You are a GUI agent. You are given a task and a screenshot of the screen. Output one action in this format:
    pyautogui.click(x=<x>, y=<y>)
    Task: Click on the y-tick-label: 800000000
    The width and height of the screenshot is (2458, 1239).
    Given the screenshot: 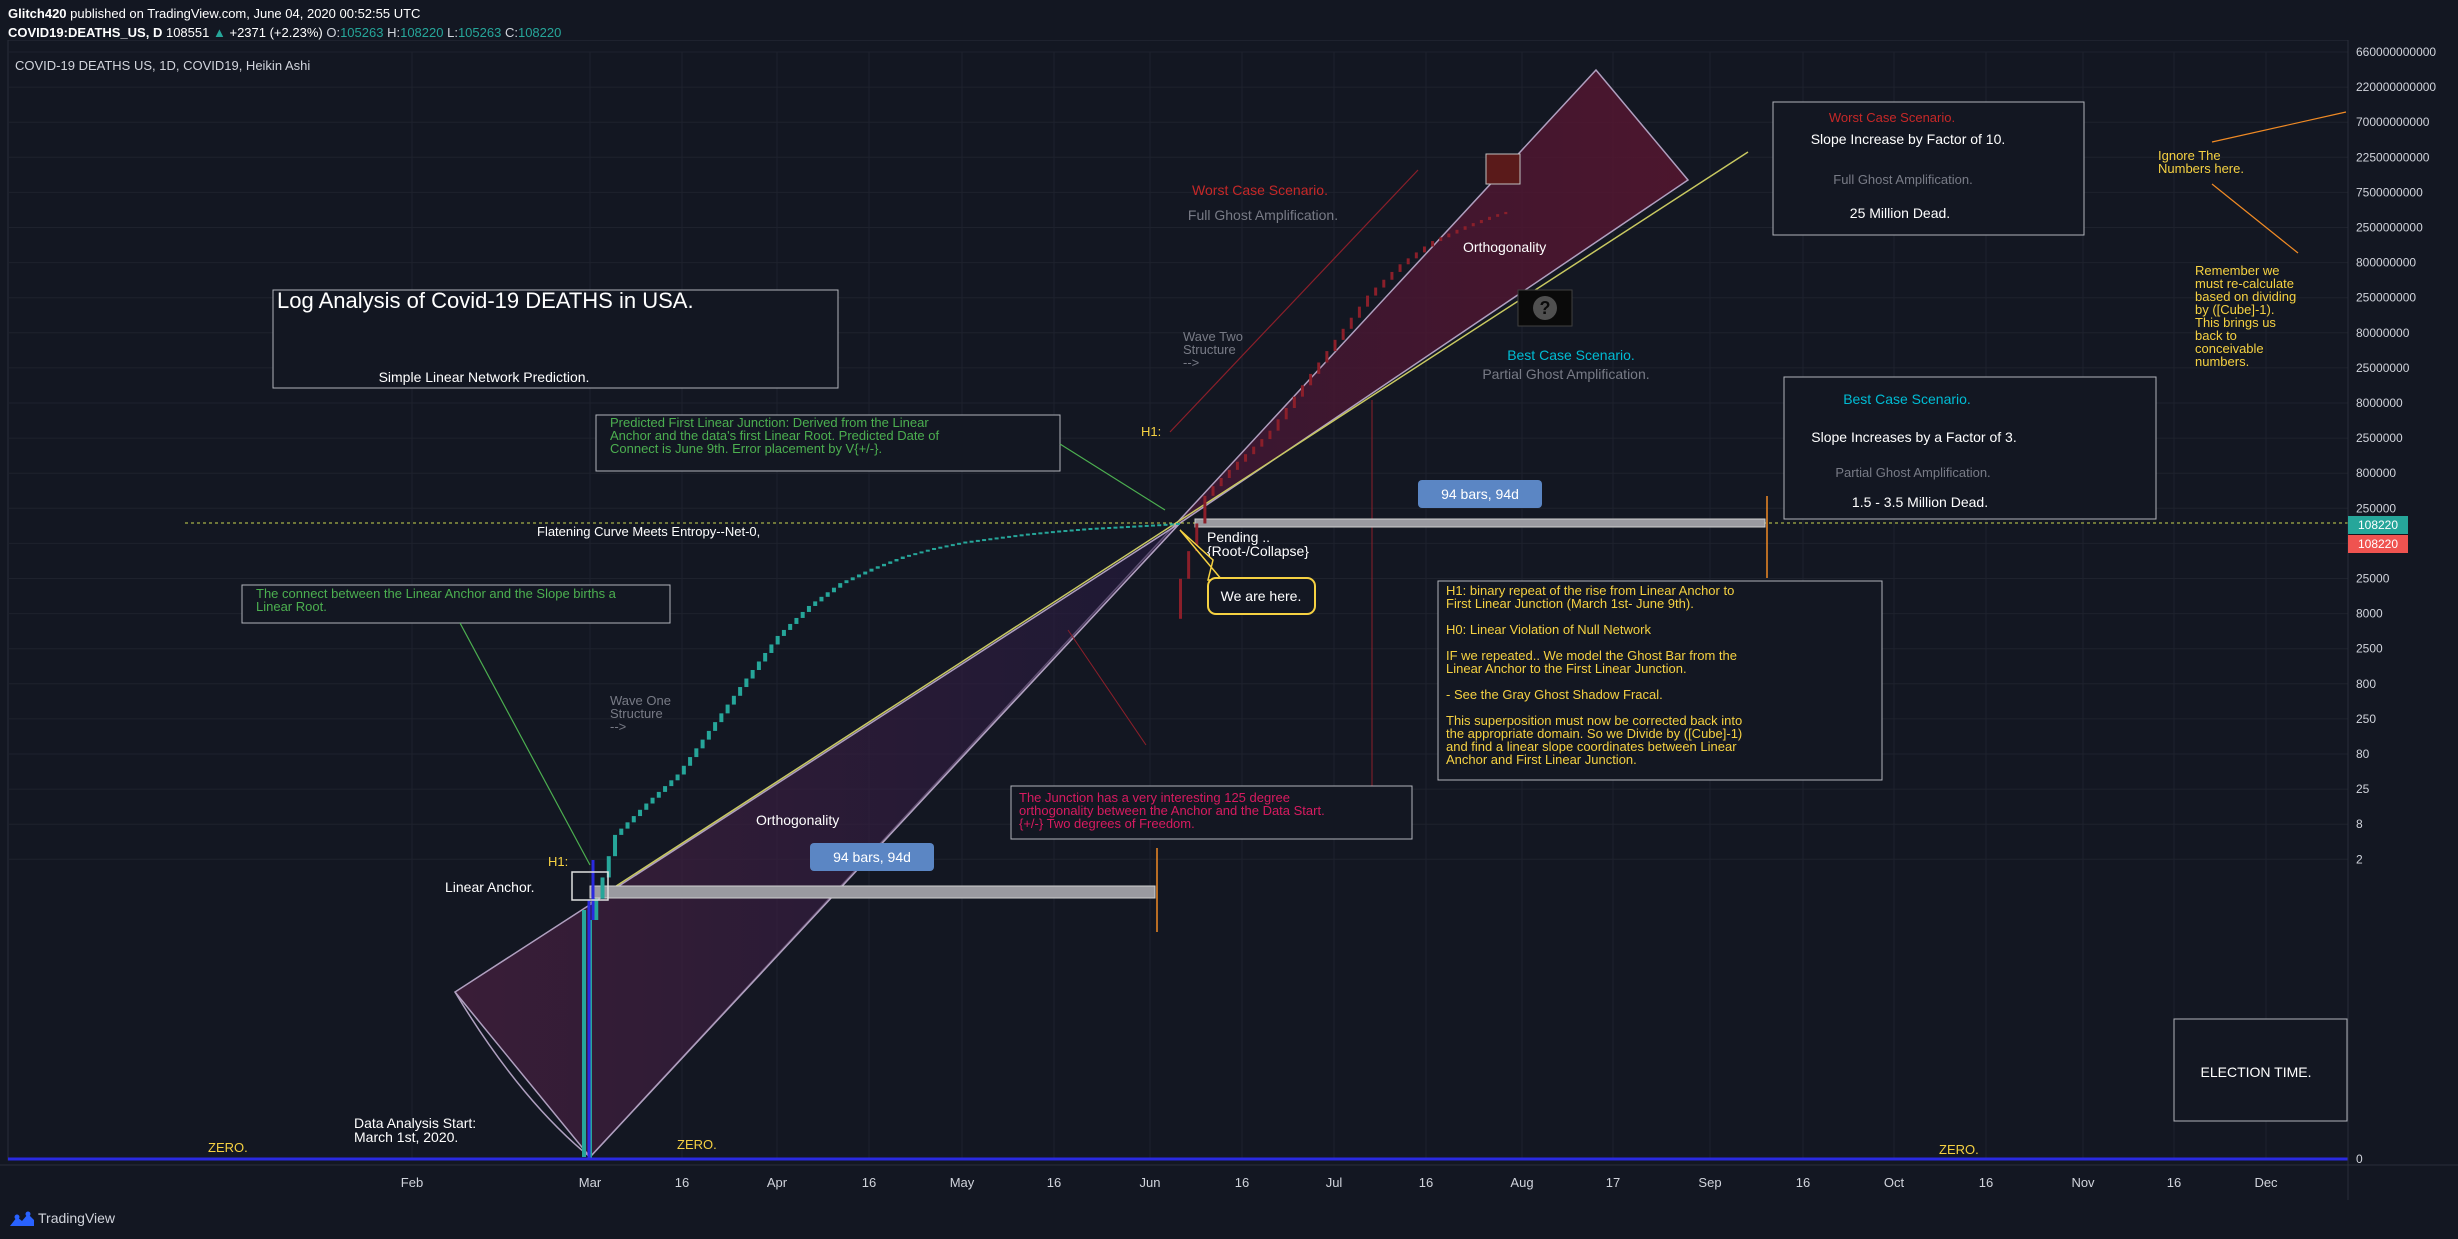 What is the action you would take?
    pyautogui.click(x=2386, y=263)
    